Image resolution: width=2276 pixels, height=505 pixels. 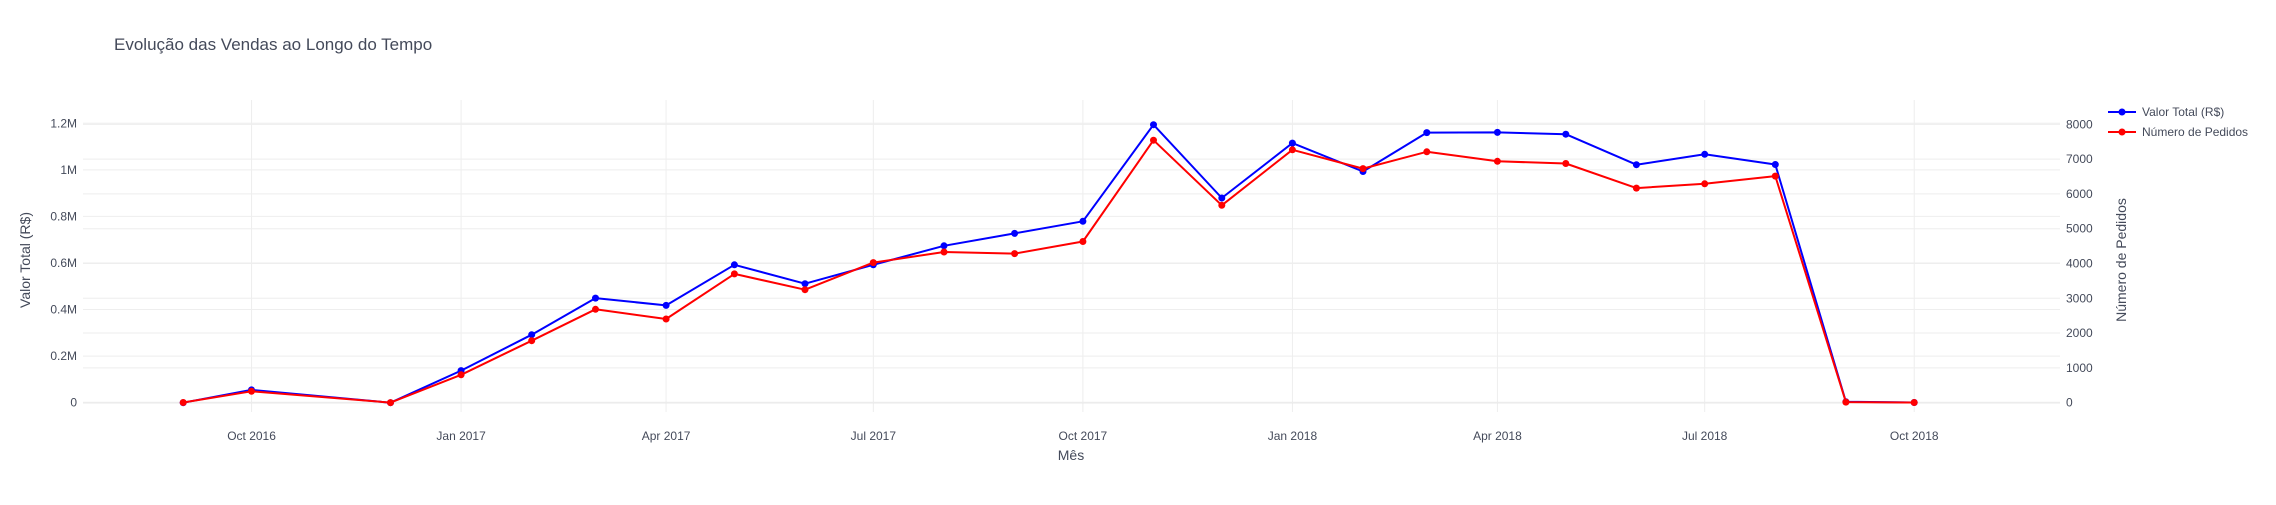 I want to click on y2-tick-label: 7000, so click(x=2079, y=159).